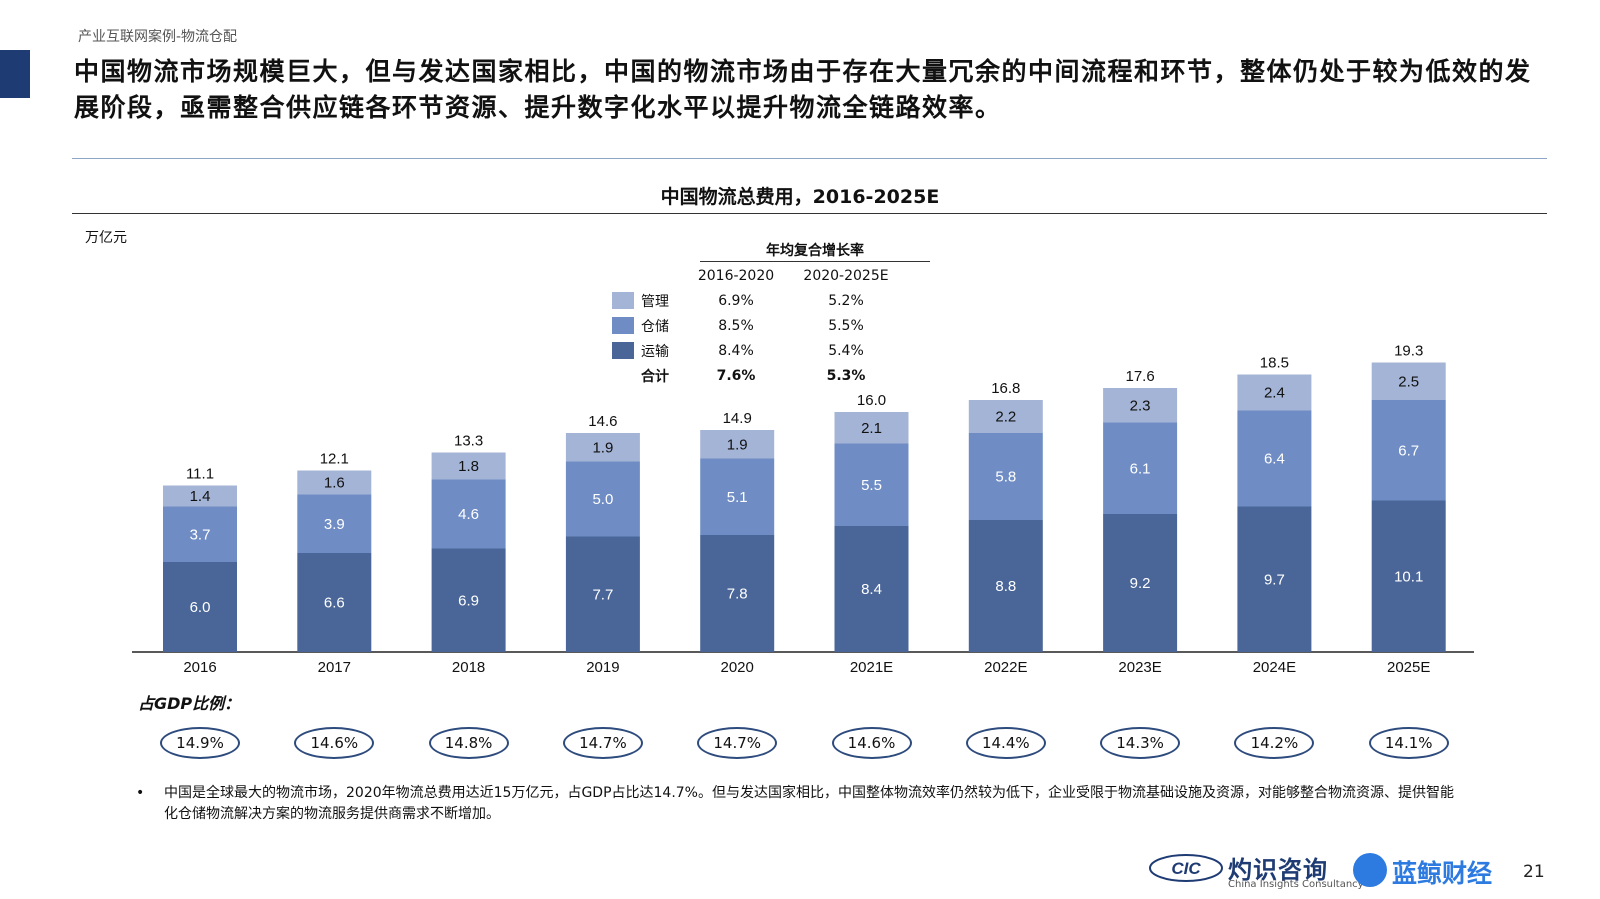  Describe the element at coordinates (846, 376) in the screenshot. I see `cagr-value-total: 5.3%` at that location.